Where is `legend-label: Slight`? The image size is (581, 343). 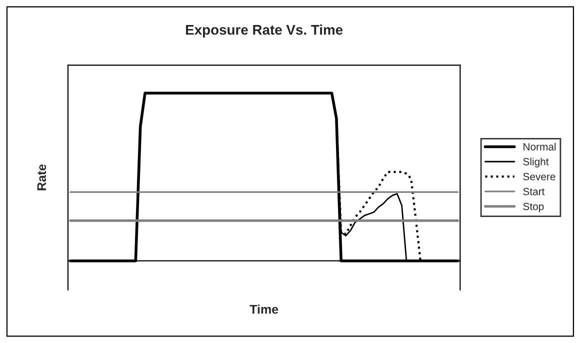 legend-label: Slight is located at coordinates (536, 163).